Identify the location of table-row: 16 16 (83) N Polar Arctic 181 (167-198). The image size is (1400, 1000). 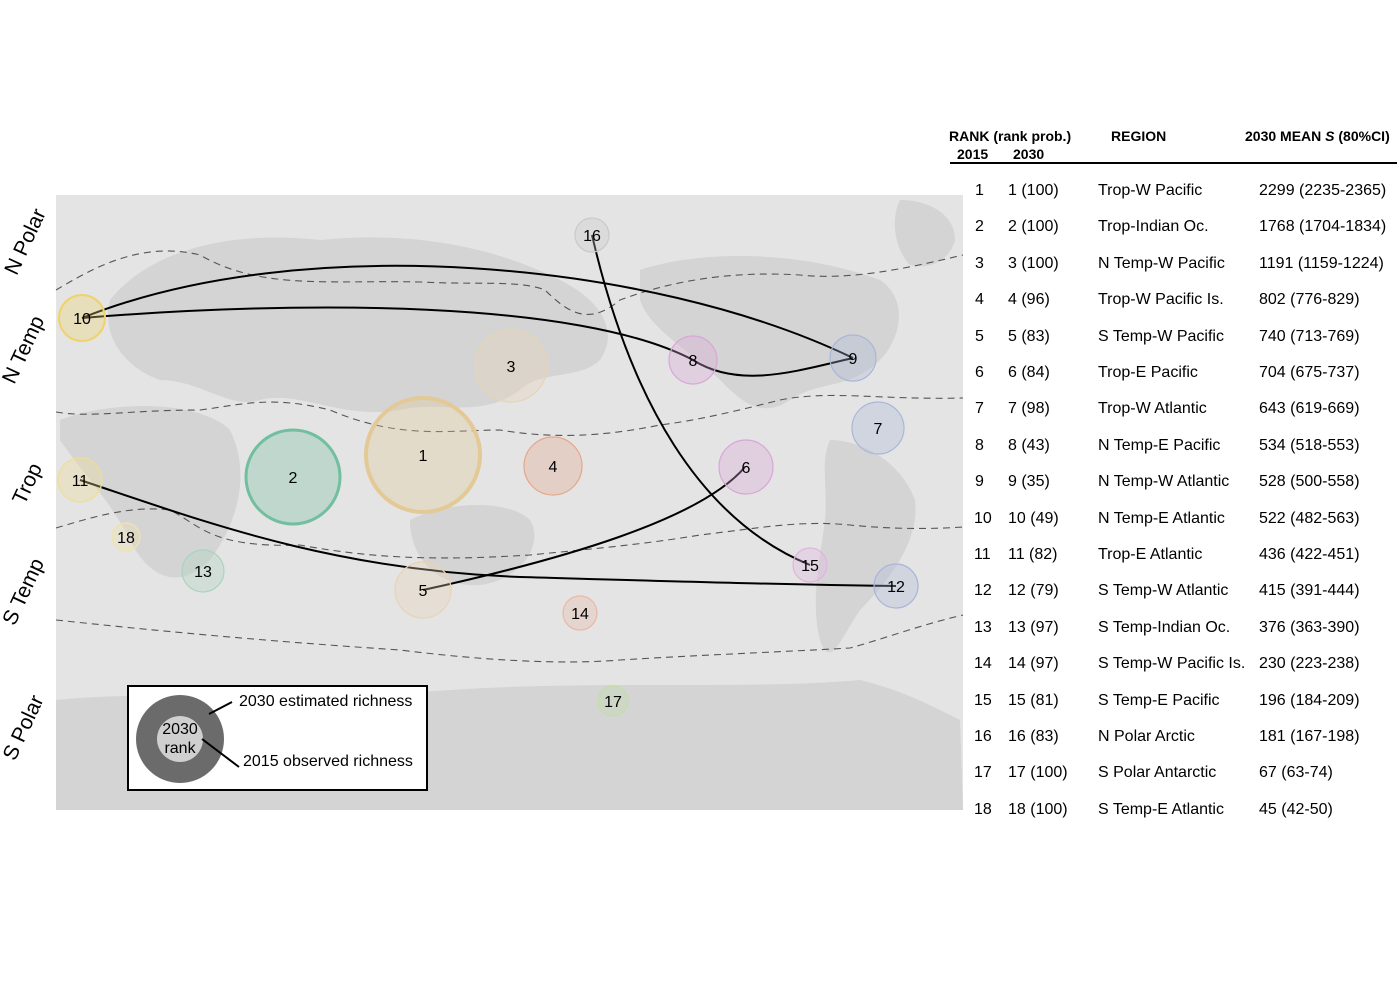
(1171, 740).